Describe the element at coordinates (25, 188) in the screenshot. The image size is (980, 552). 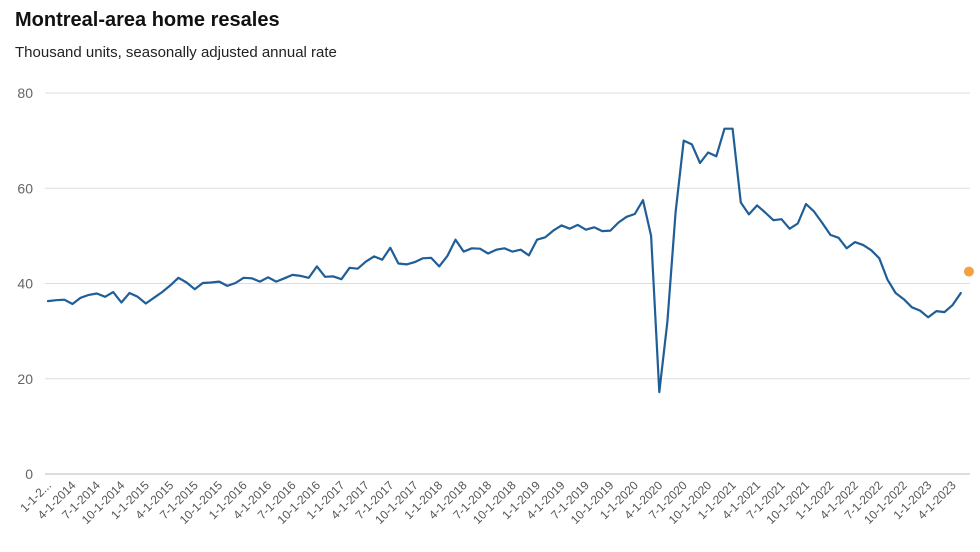
I see `y-tick-label: 60` at that location.